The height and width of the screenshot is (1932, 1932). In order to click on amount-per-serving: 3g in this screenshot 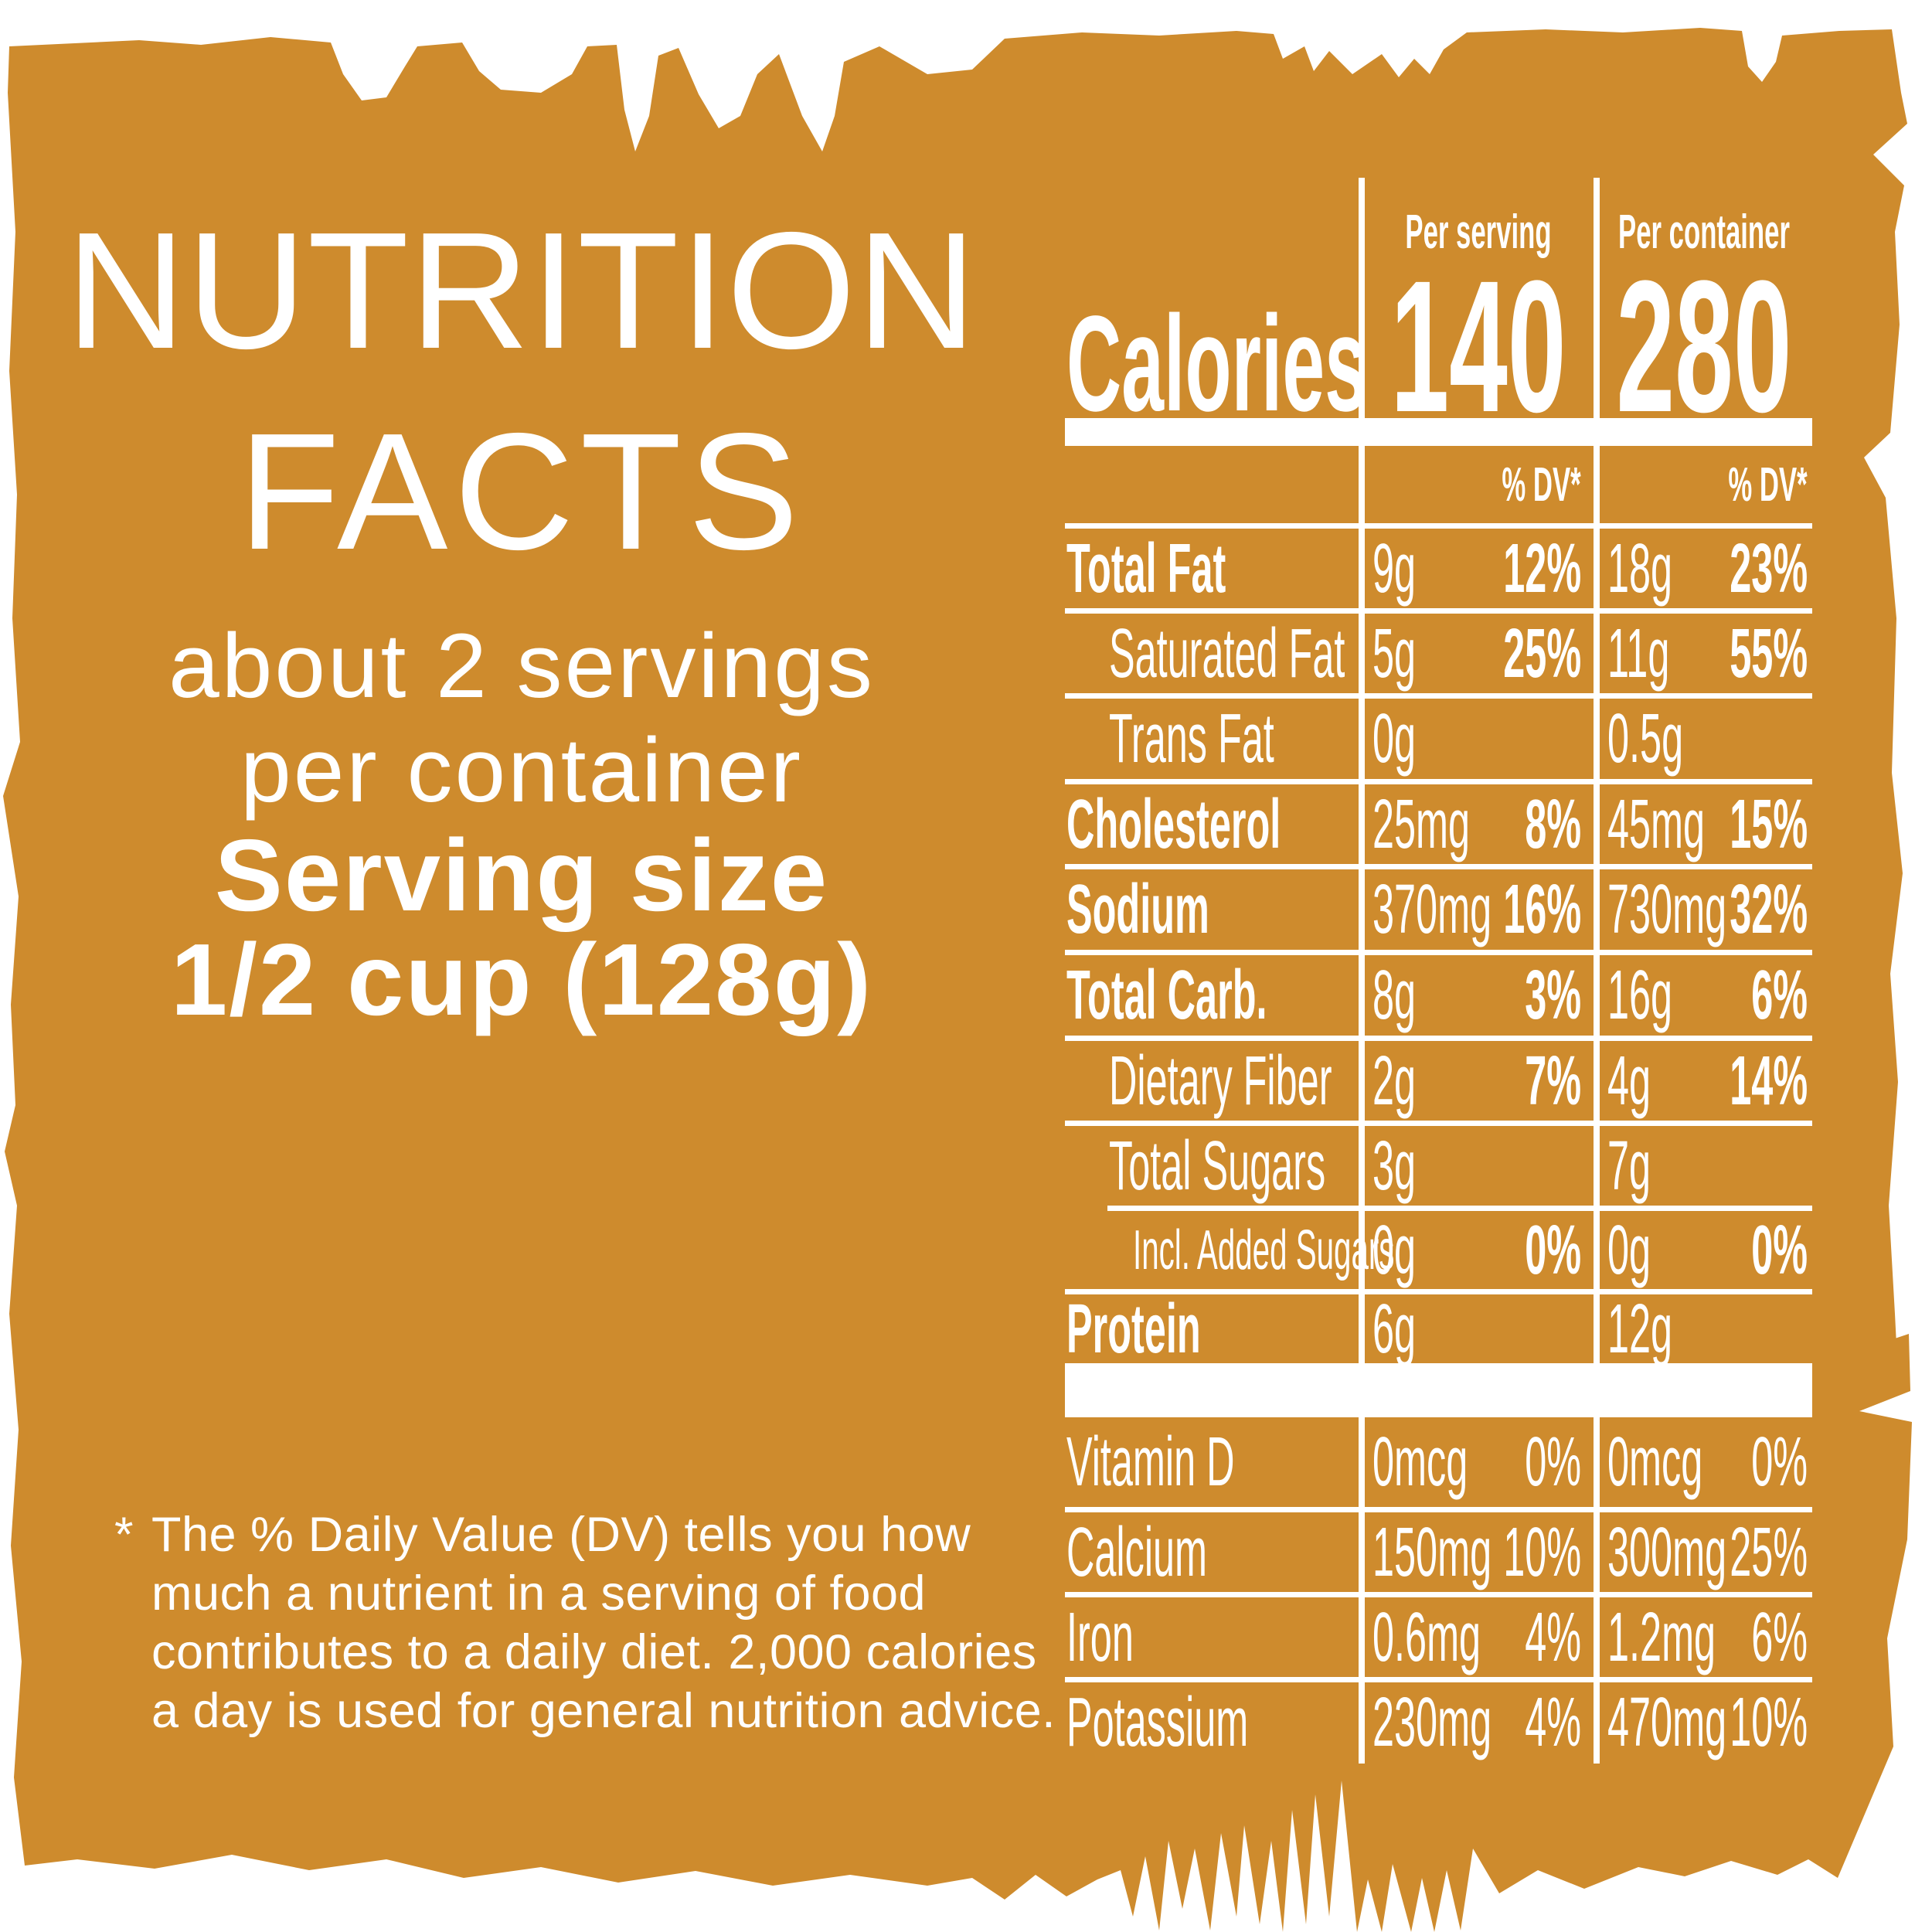, I will do `click(1395, 1166)`.